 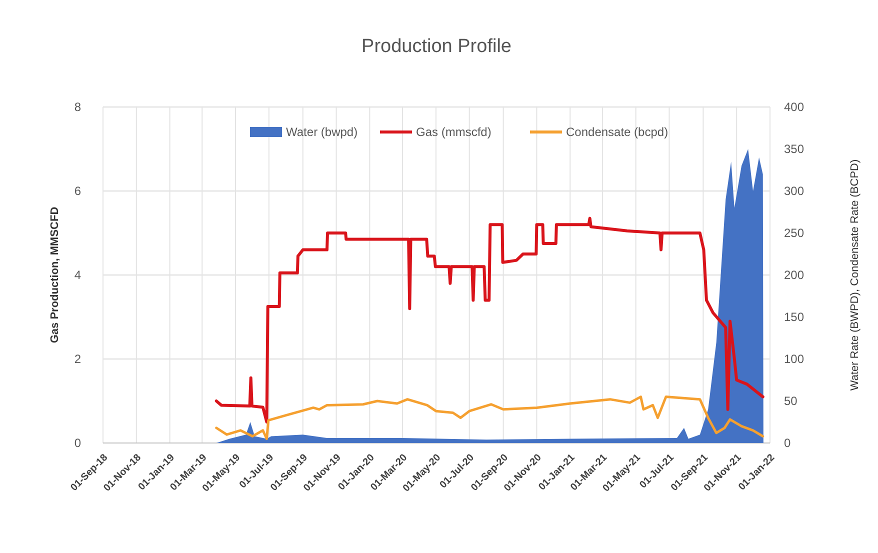 What do you see at coordinates (855, 275) in the screenshot?
I see `y2-axis-title: Water Rate (BWPD), Condensate Rate (BCPD)` at bounding box center [855, 275].